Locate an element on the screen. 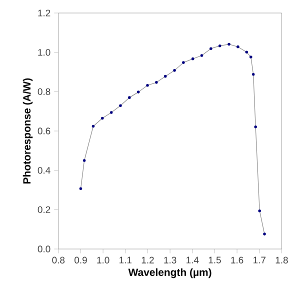  x-tick-label: 1.8 is located at coordinates (282, 260).